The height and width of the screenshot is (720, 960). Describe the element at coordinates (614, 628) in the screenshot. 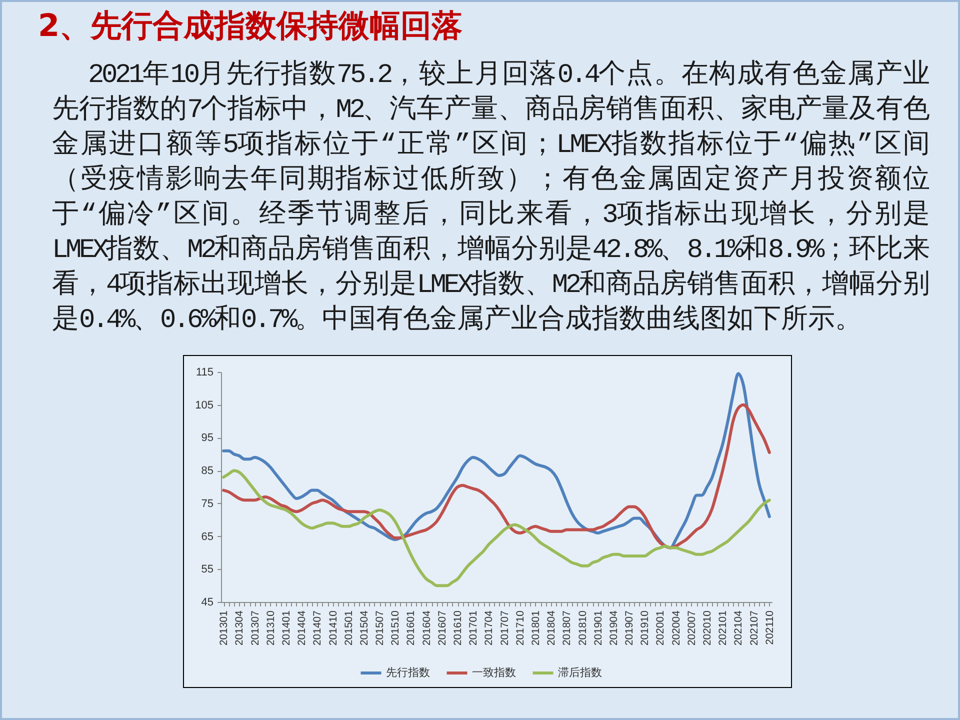

I see `x-tick-label: 201904` at that location.